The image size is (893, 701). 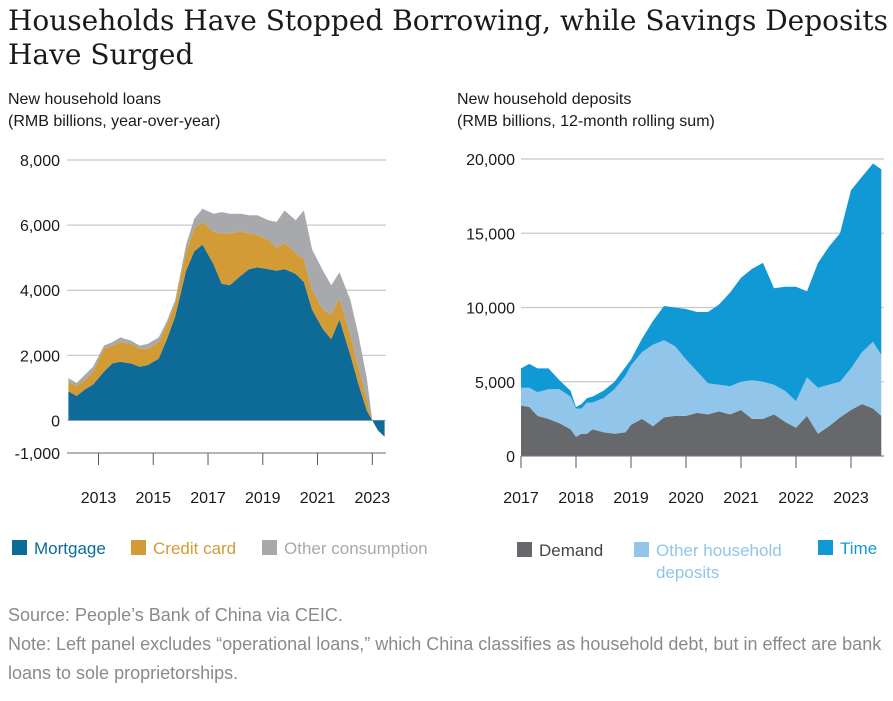 What do you see at coordinates (586, 121) in the screenshot?
I see `right-panel-title-line2: (RMB billions, 12-month rolling sum)` at bounding box center [586, 121].